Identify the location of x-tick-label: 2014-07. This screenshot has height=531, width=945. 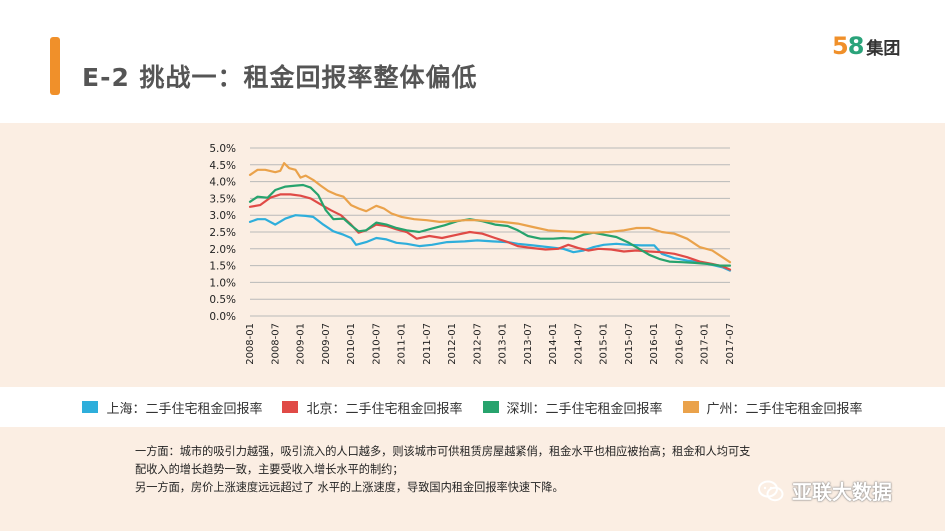
(578, 344).